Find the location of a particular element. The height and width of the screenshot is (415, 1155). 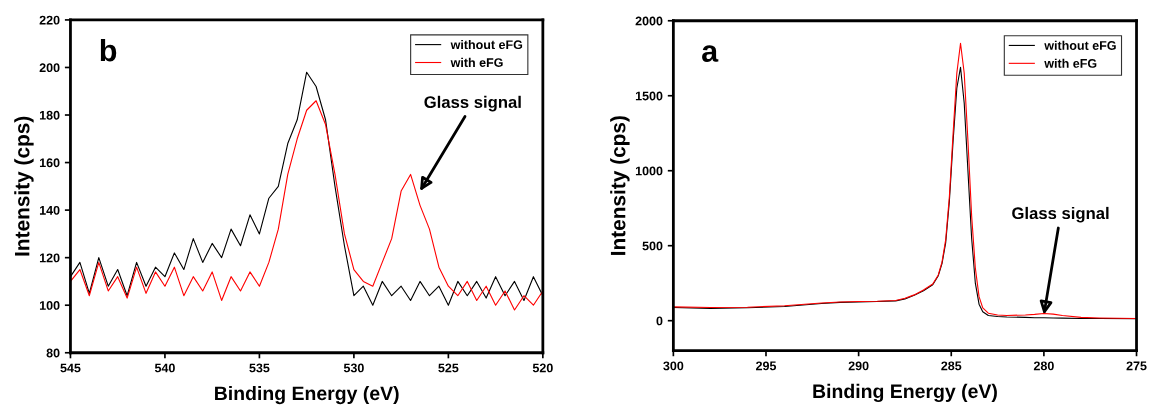

y-tick-label: 140 is located at coordinates (49, 210).